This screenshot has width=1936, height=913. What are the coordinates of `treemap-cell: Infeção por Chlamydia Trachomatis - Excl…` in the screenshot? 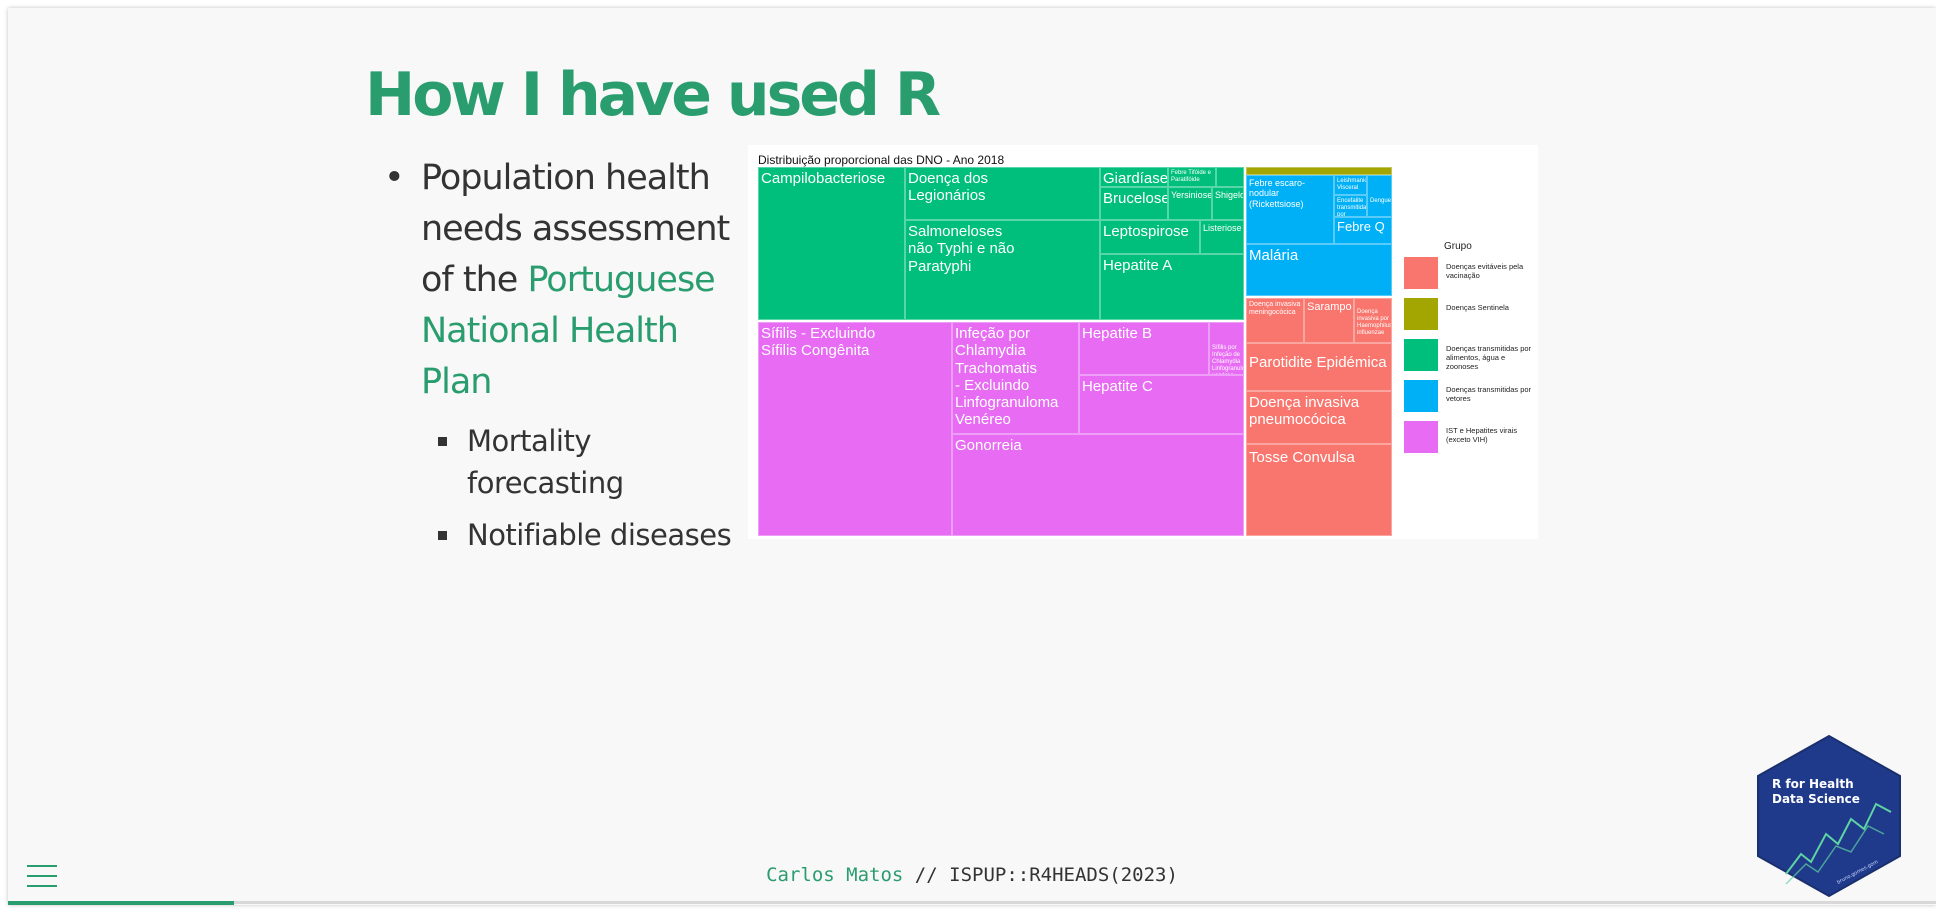 It's located at (1015, 378).